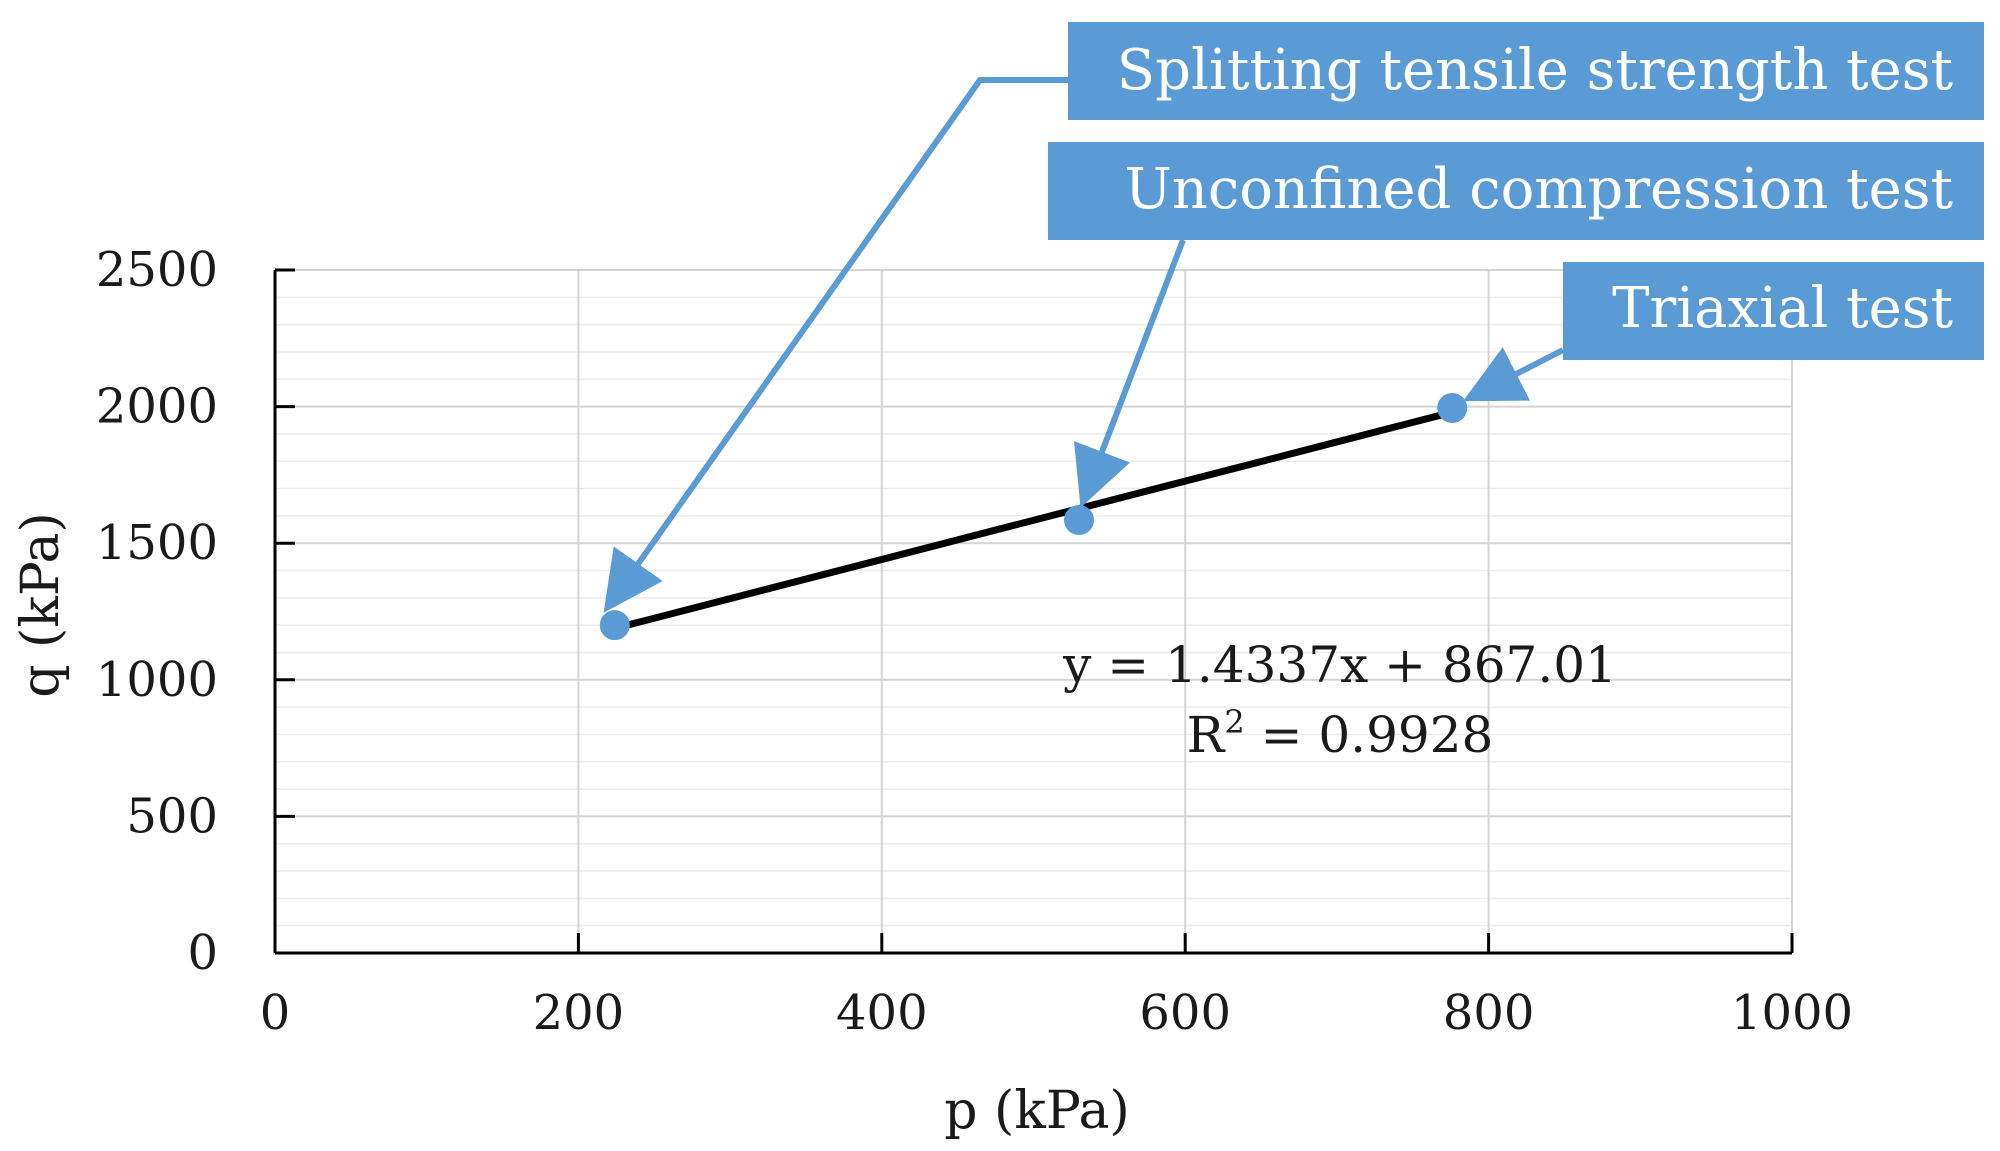  Describe the element at coordinates (157, 543) in the screenshot. I see `y-tick-label: 1500` at that location.